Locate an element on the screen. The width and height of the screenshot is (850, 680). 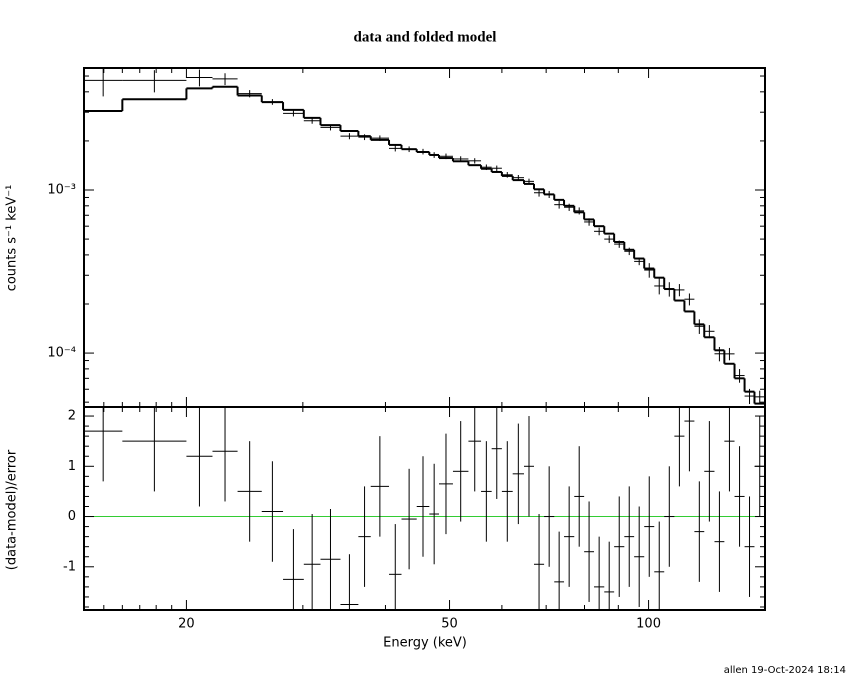
x-tick-label: 100 is located at coordinates (648, 624).